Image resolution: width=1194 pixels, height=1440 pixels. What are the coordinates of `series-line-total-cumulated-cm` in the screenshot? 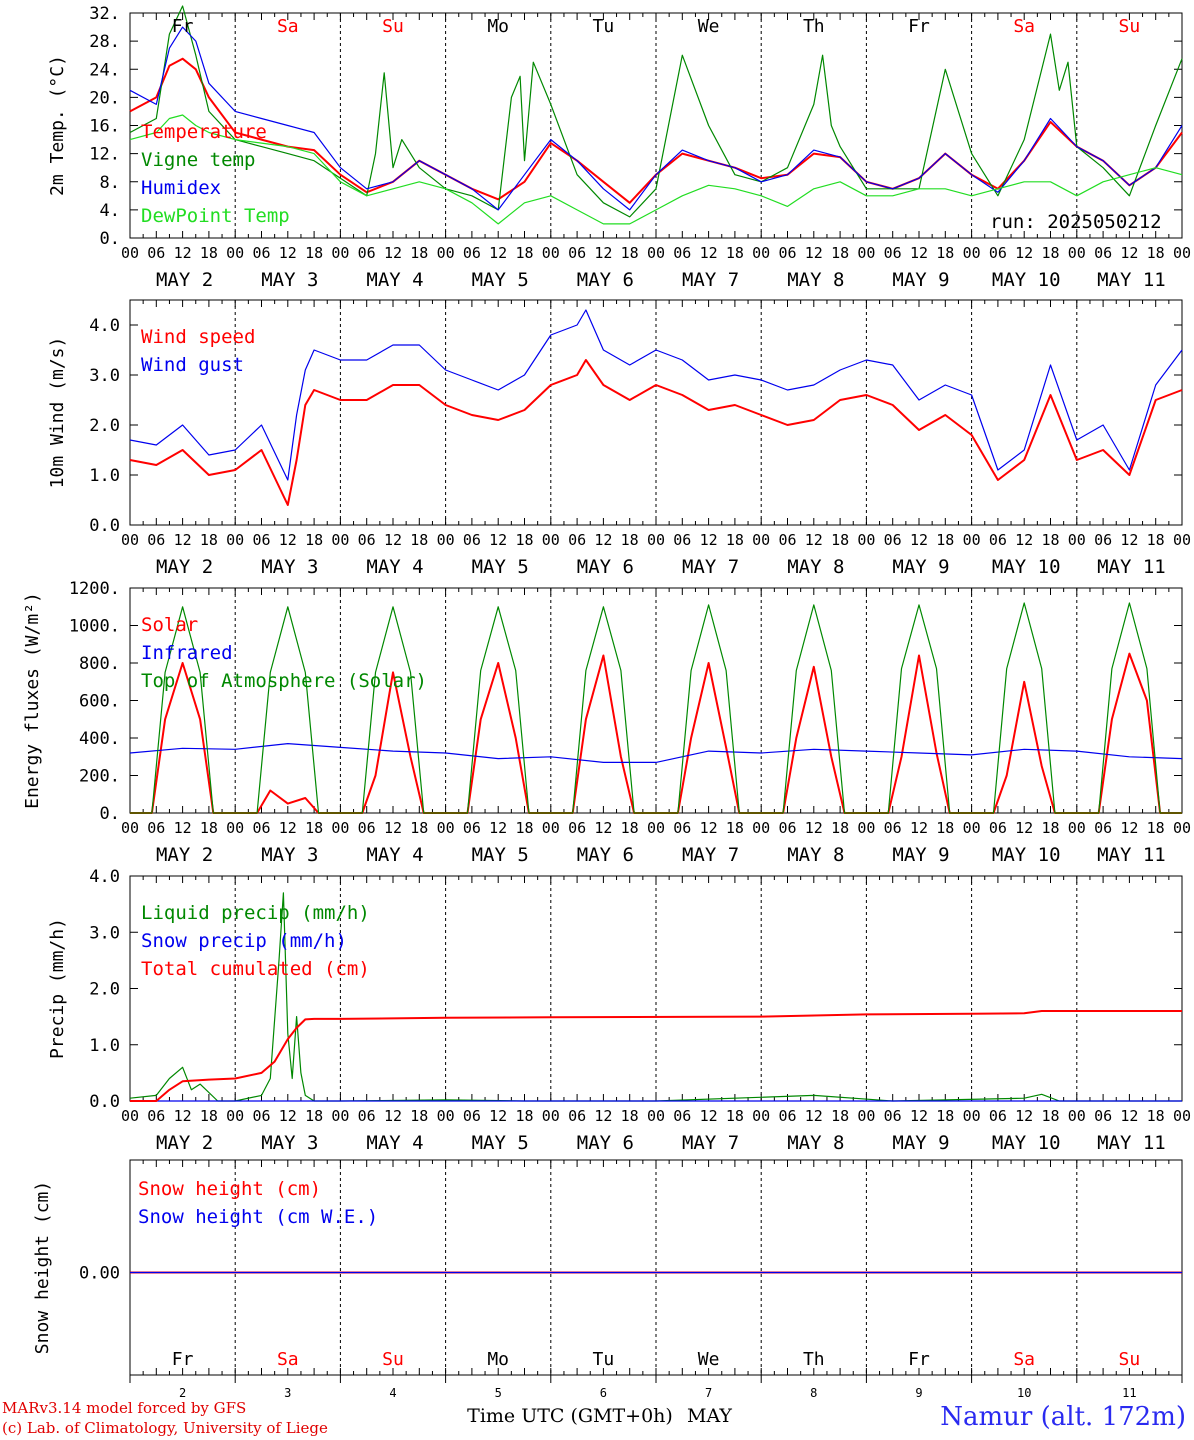 It's located at (656, 1056).